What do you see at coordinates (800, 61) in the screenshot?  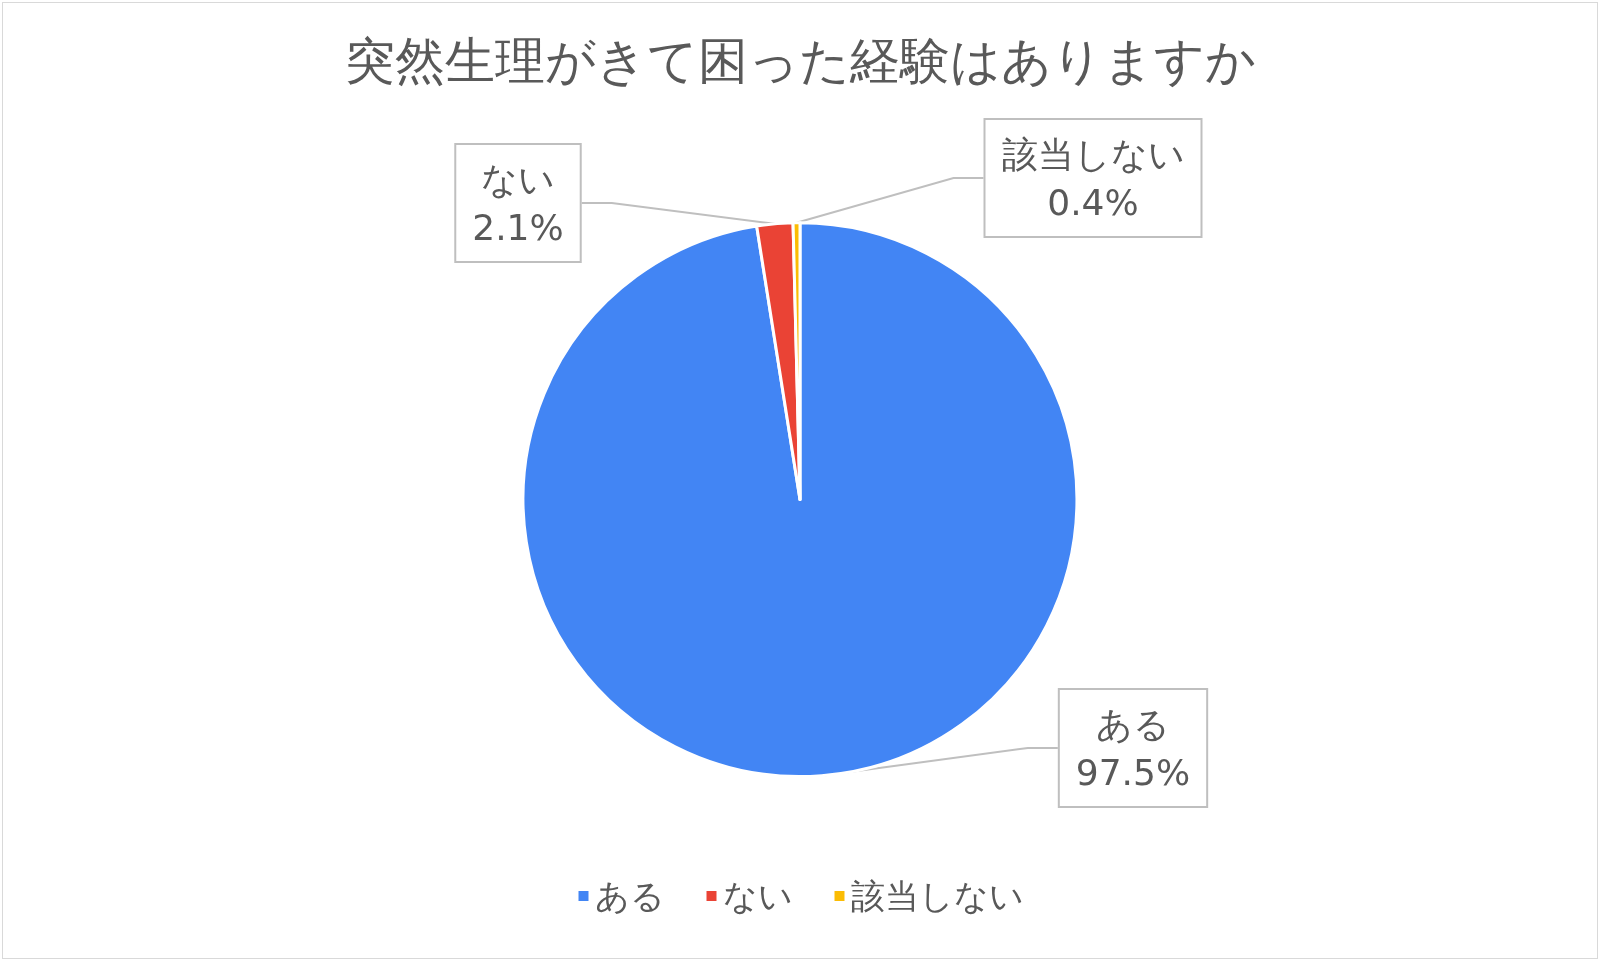 I see `chart-title: 突然生理がきて困った経験はありますか` at bounding box center [800, 61].